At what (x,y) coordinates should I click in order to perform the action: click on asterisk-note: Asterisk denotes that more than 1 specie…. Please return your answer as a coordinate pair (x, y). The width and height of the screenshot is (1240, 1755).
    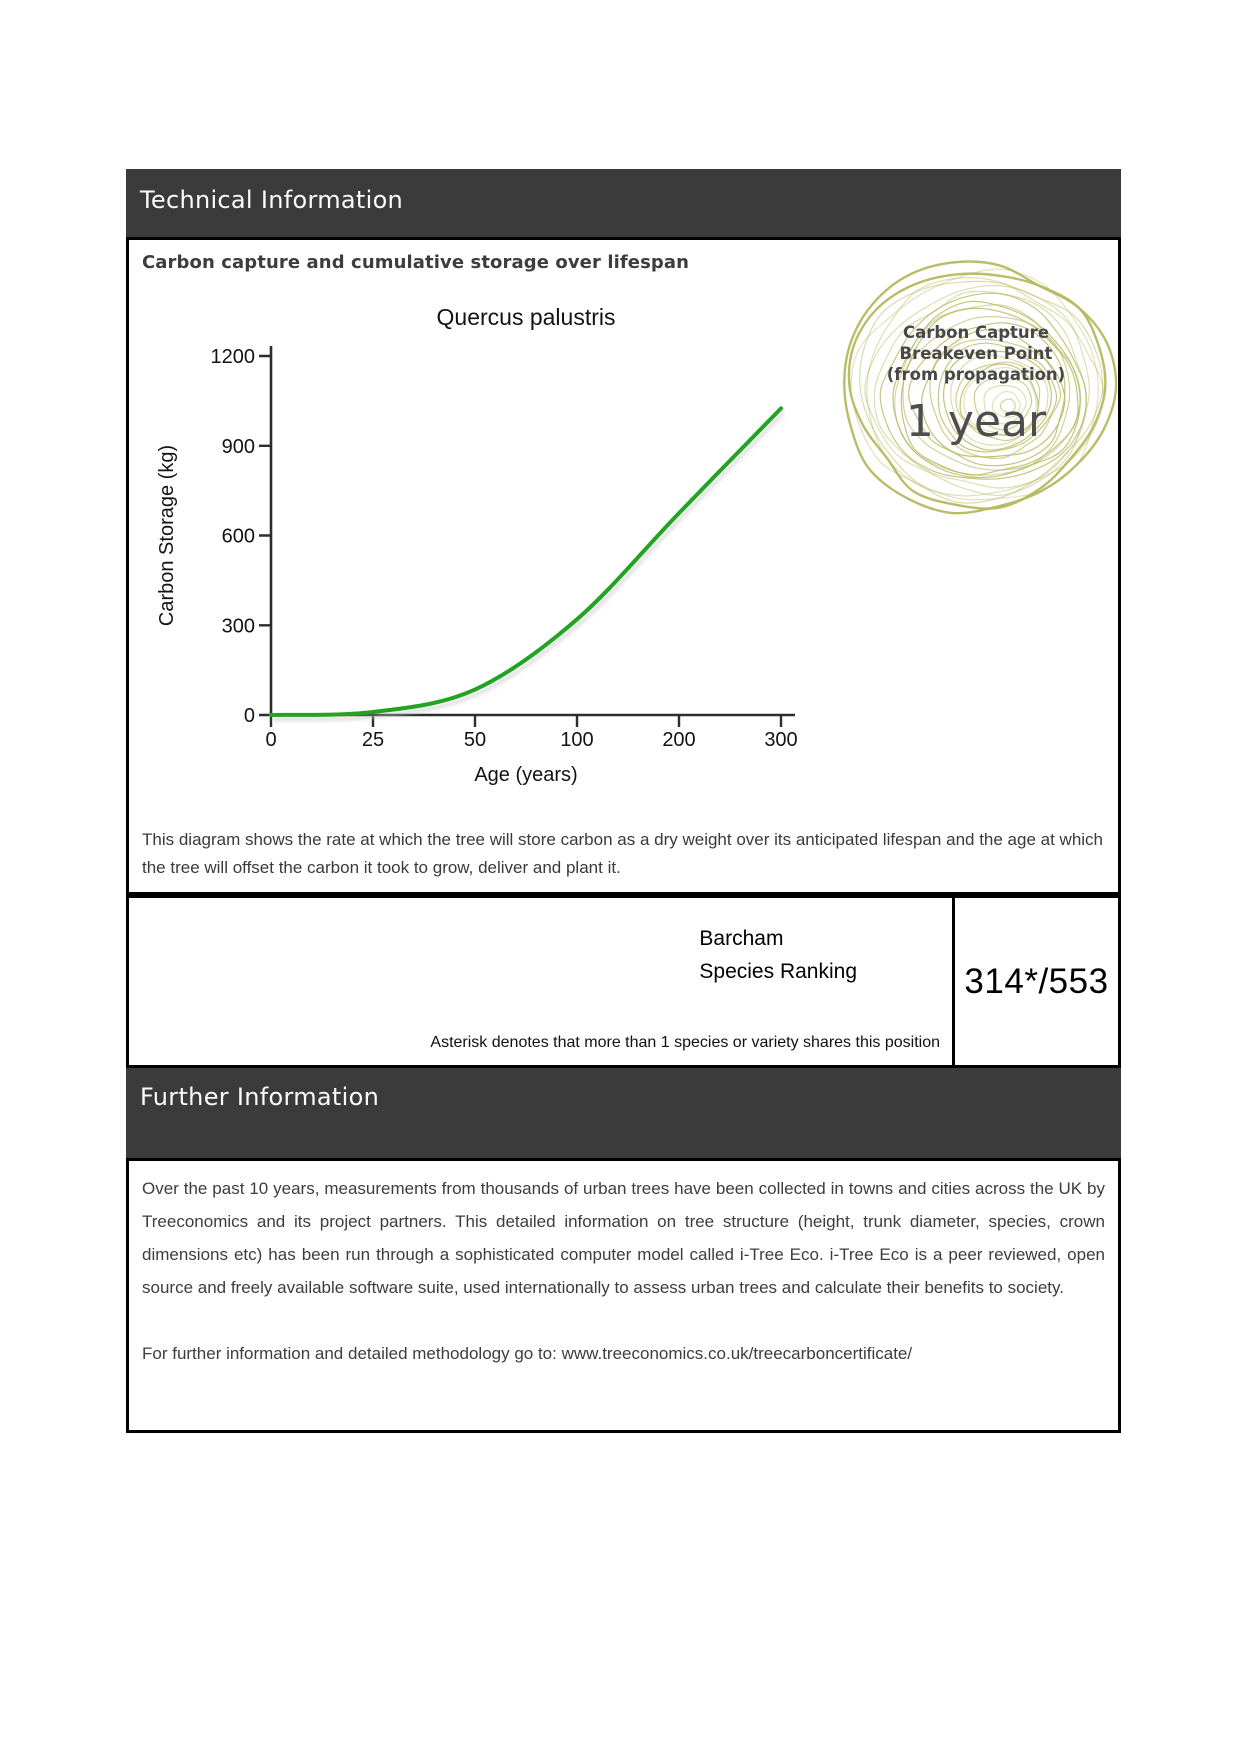
    Looking at the image, I should click on (685, 1042).